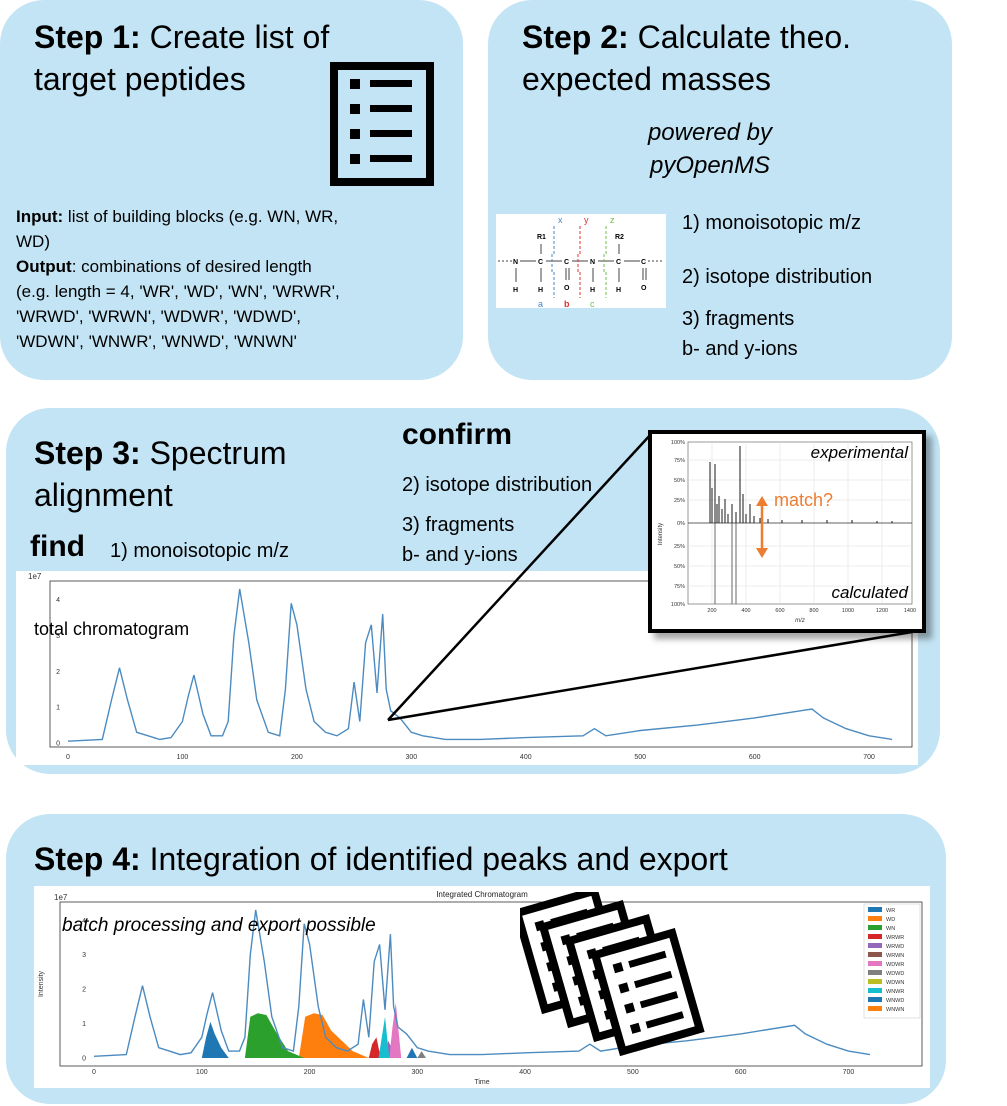 This screenshot has width=1007, height=1106. Describe the element at coordinates (191, 266) in the screenshot. I see `output-text: : combinations of desired length` at that location.